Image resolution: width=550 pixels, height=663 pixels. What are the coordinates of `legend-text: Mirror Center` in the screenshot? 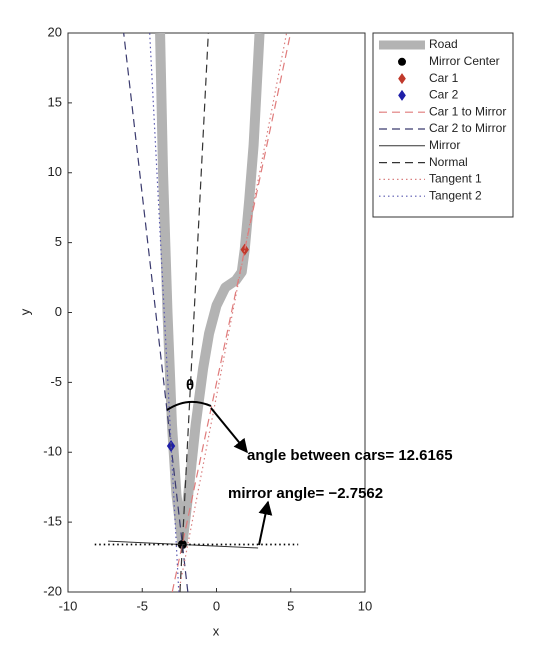 It's located at (464, 61).